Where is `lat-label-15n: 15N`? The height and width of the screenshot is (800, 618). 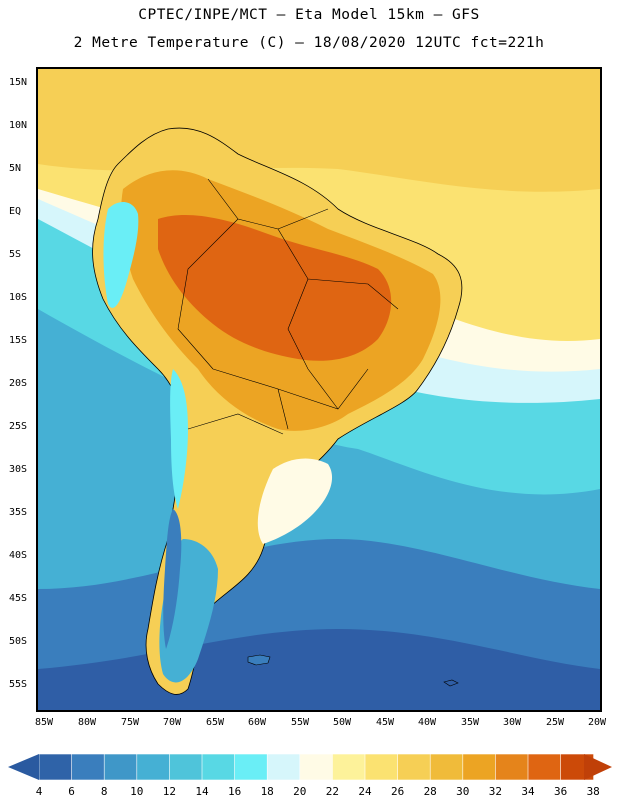
lat-label-15n: 15N is located at coordinates (18, 82).